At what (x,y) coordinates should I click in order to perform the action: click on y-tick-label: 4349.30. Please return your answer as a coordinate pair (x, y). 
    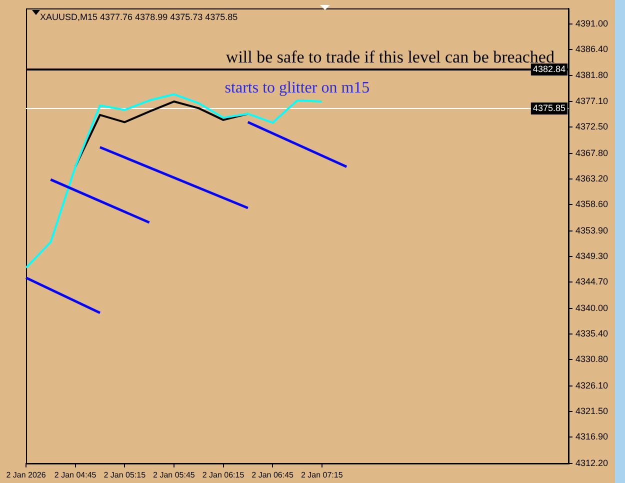
    Looking at the image, I should click on (591, 256).